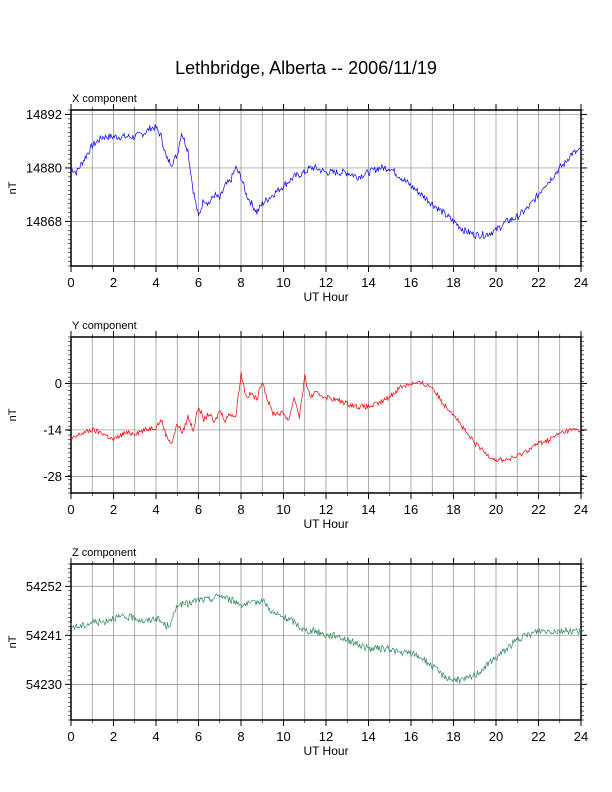  I want to click on z-xtick-label: 16, so click(411, 736).